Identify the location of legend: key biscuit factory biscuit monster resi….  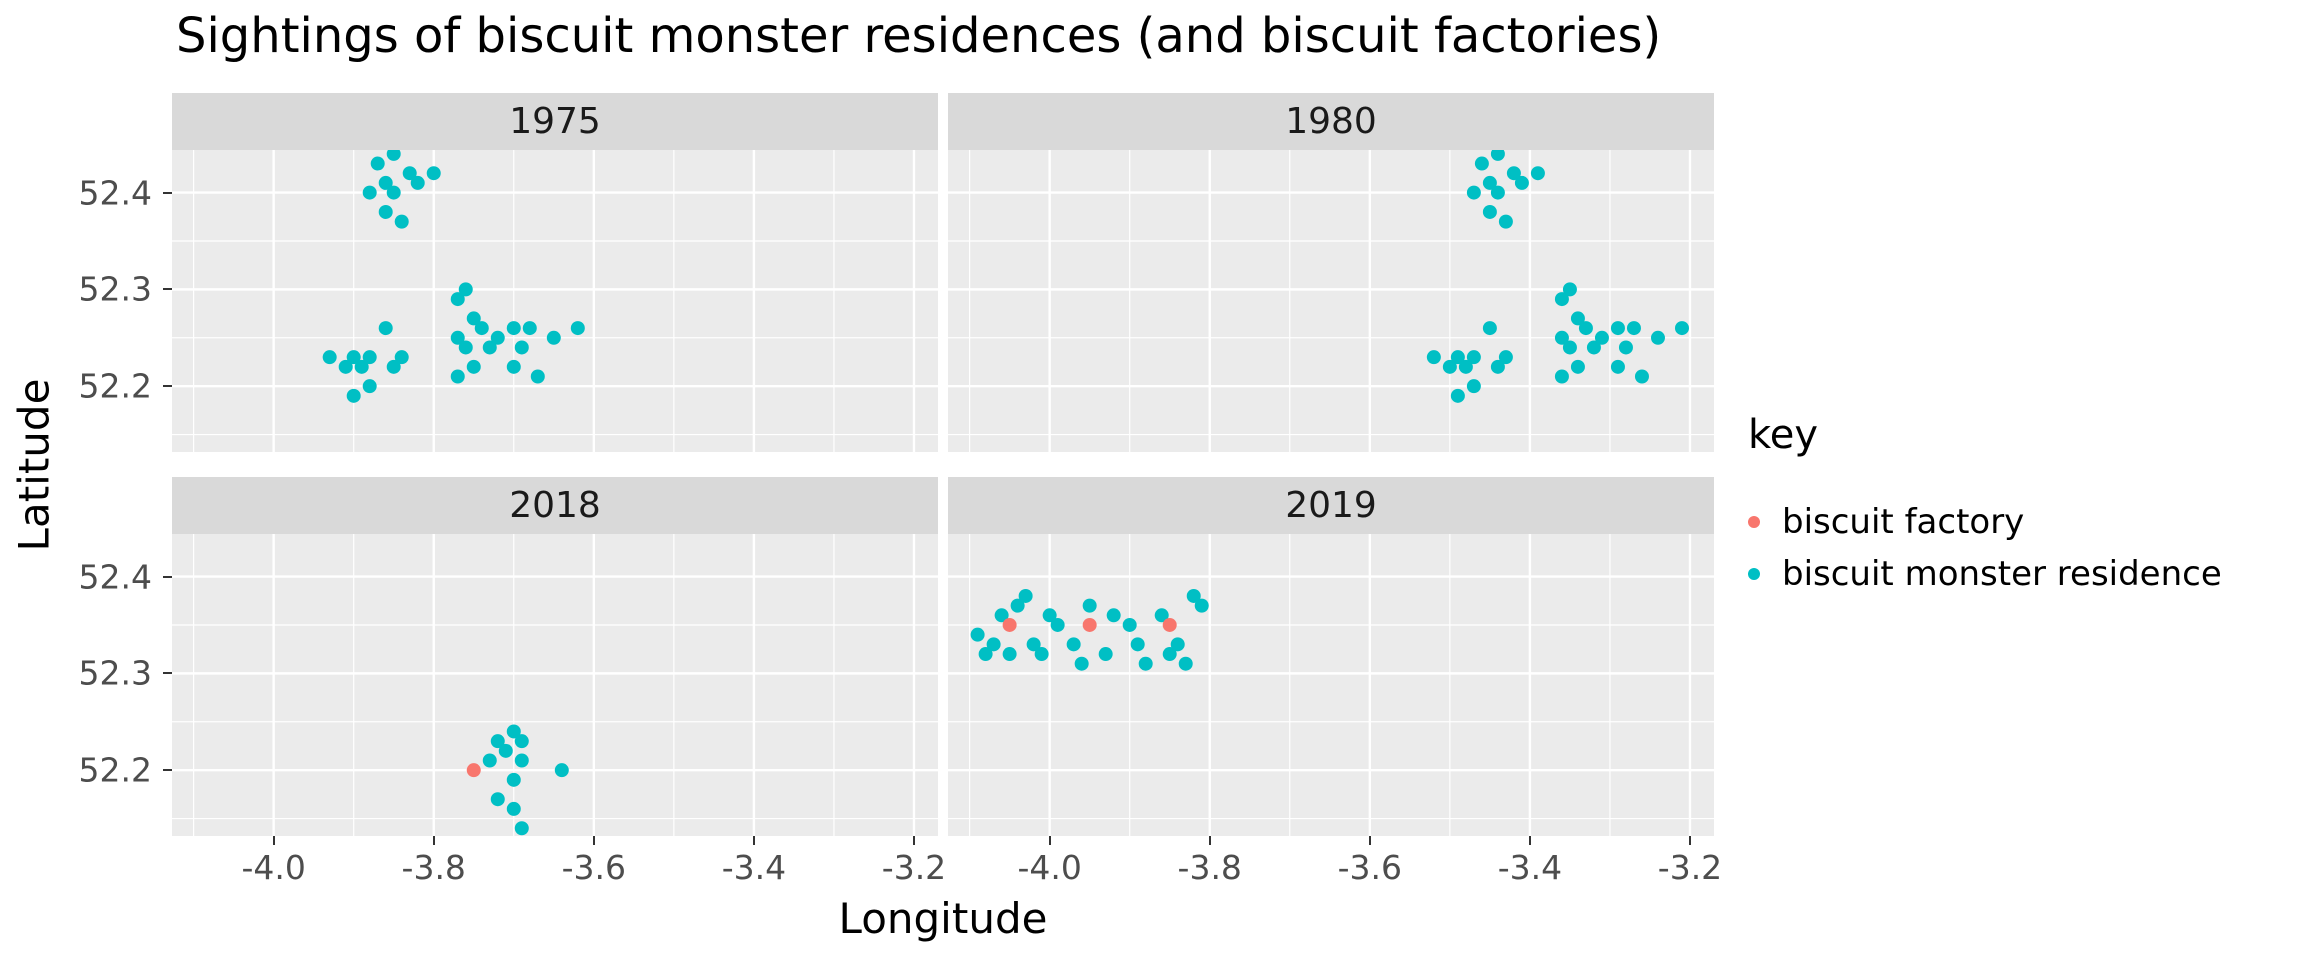
(1985, 508).